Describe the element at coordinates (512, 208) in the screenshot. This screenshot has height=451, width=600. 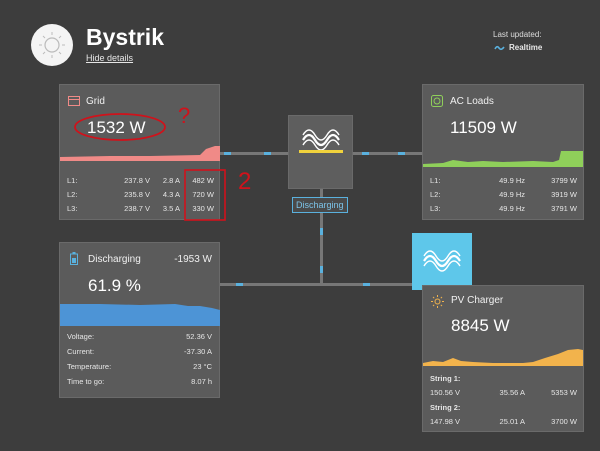
I see `ac-l3-frequency: 49.9 Hz` at that location.